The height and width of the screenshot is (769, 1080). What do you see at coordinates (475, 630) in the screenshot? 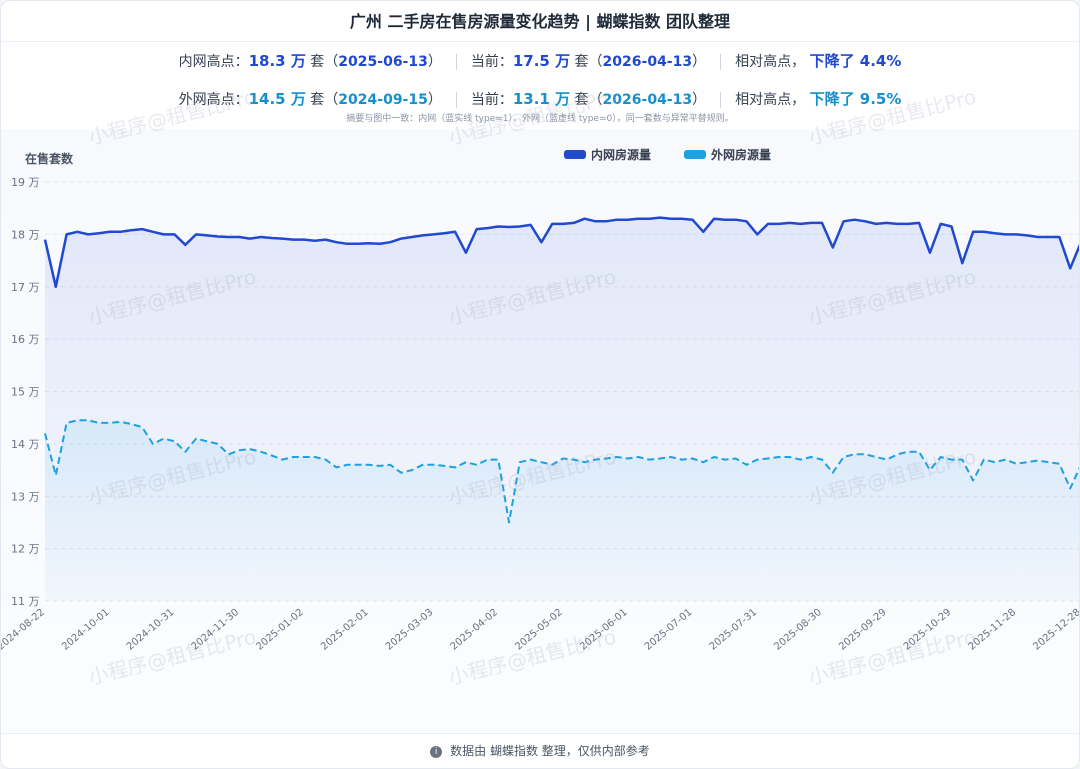
I see `x-tick-label: 2025-04-02` at bounding box center [475, 630].